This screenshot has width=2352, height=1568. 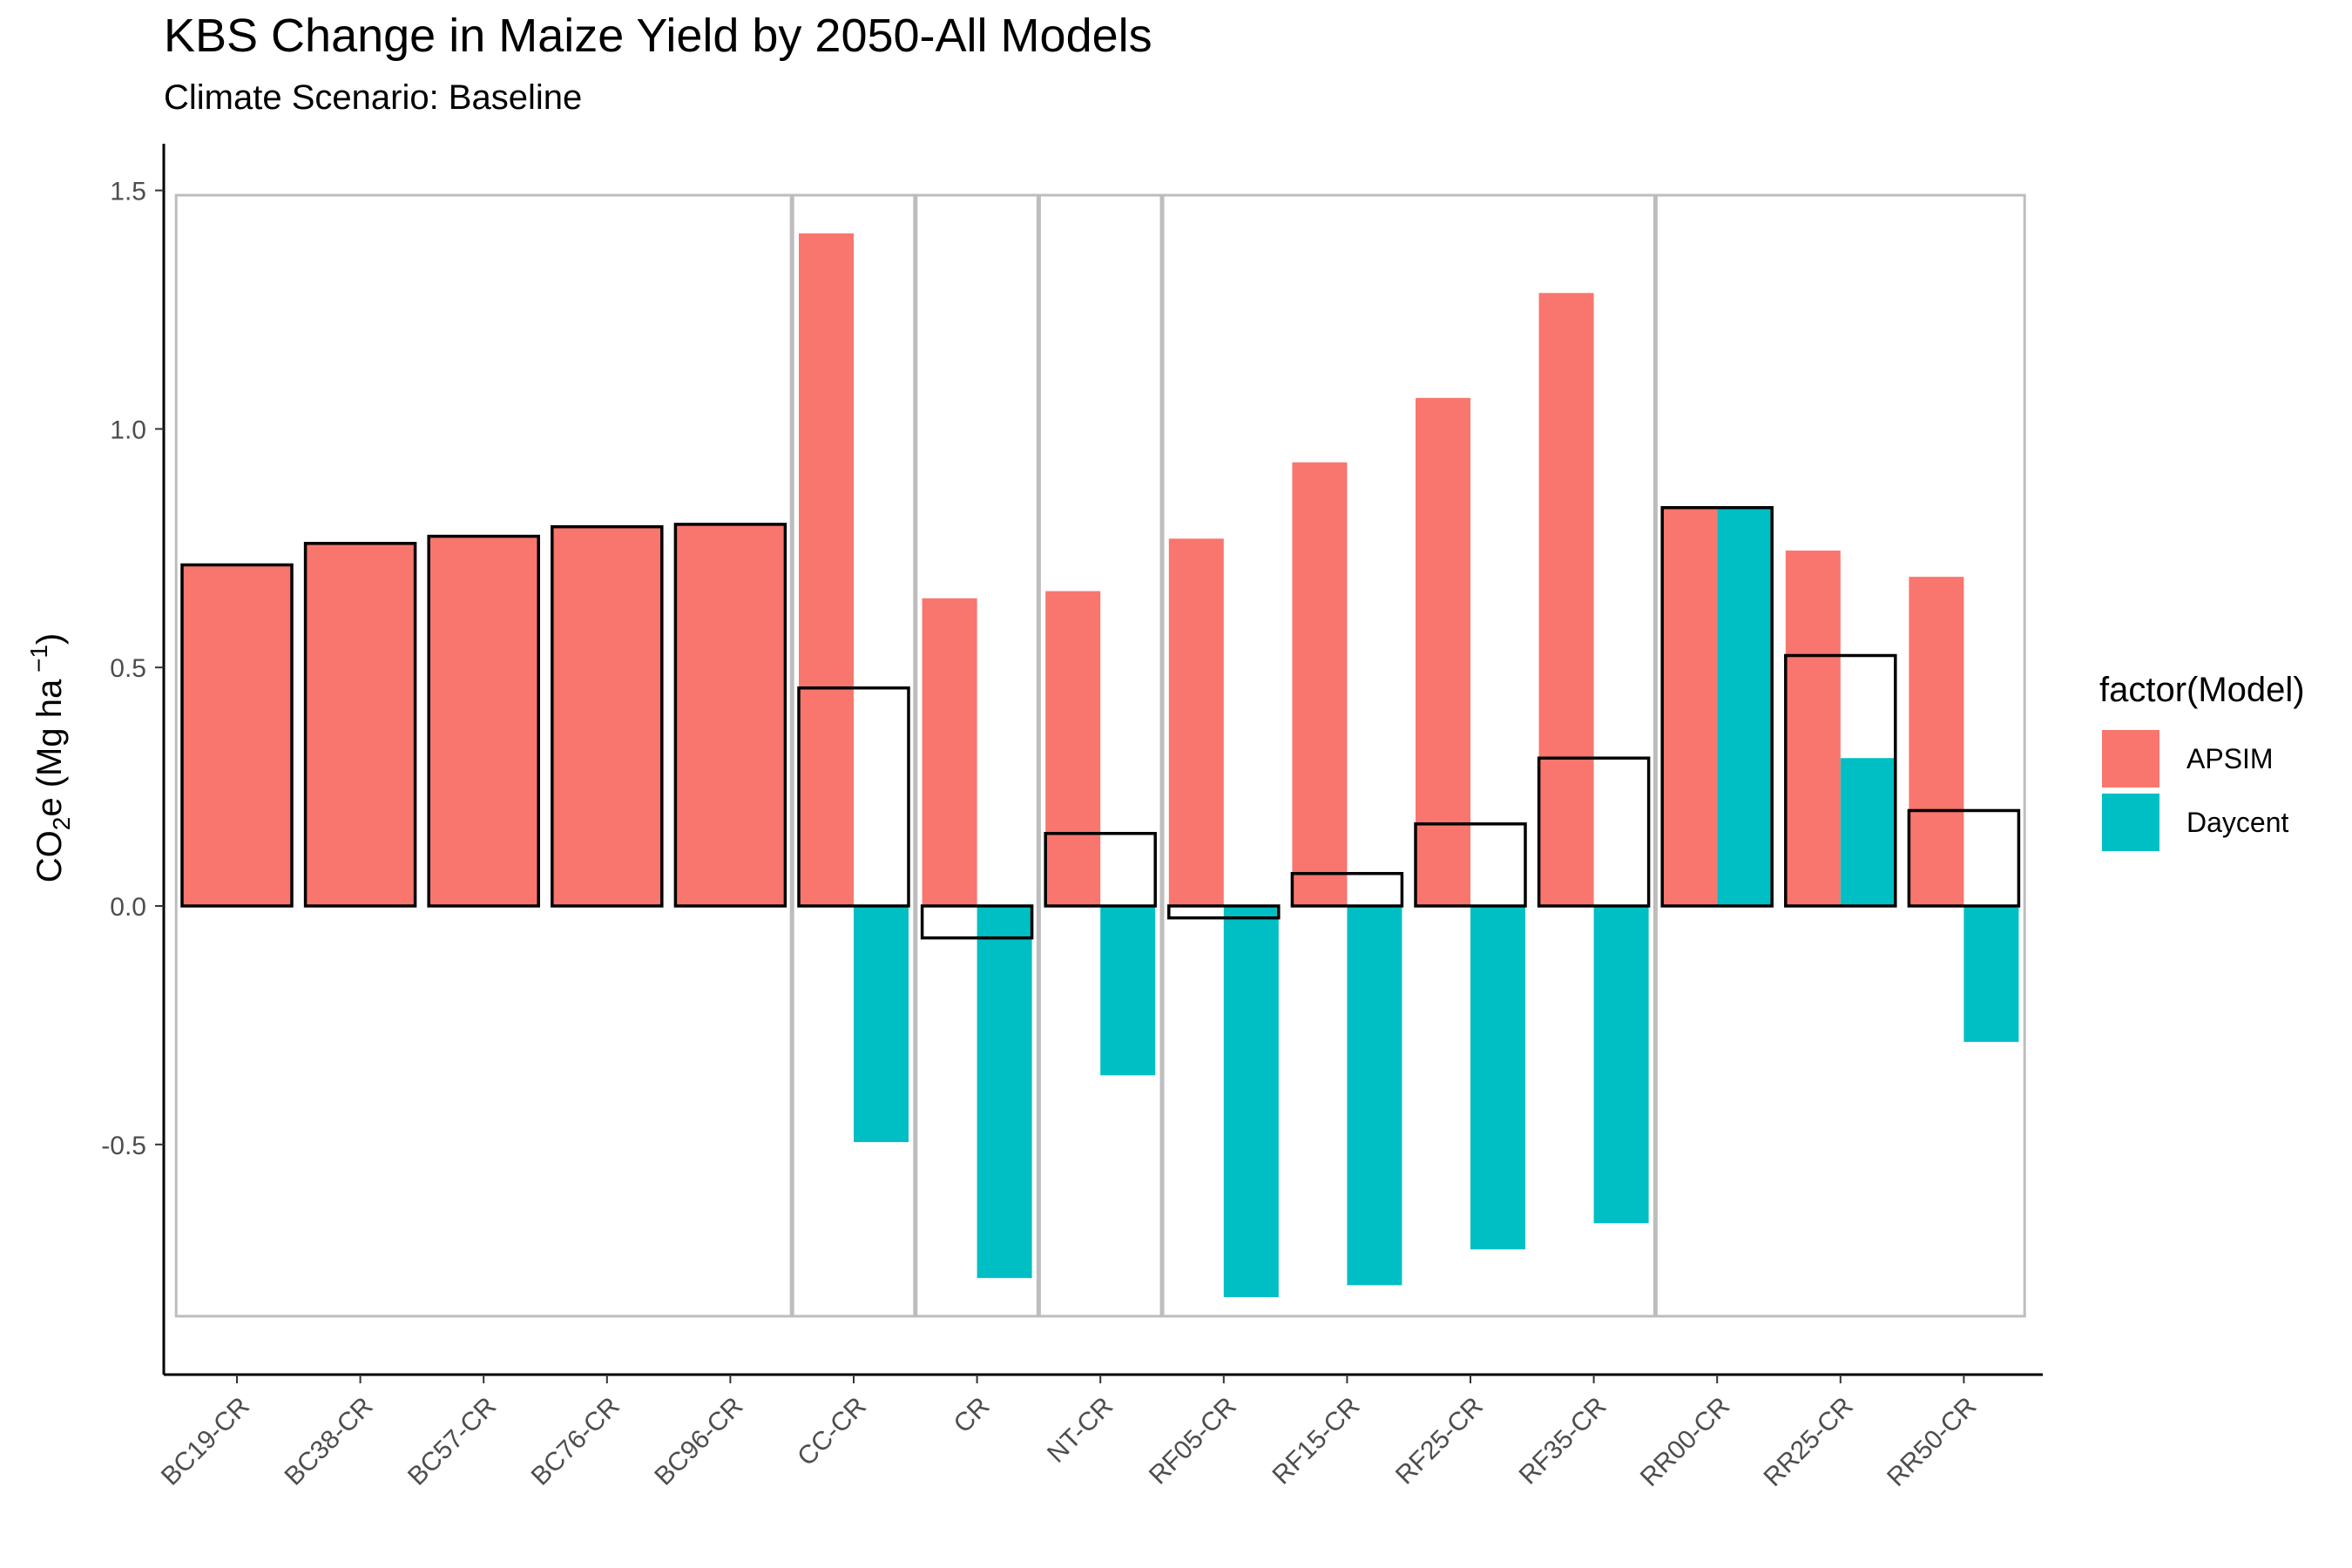 What do you see at coordinates (1439, 1441) in the screenshot?
I see `x-tick-label: RF25-CR` at bounding box center [1439, 1441].